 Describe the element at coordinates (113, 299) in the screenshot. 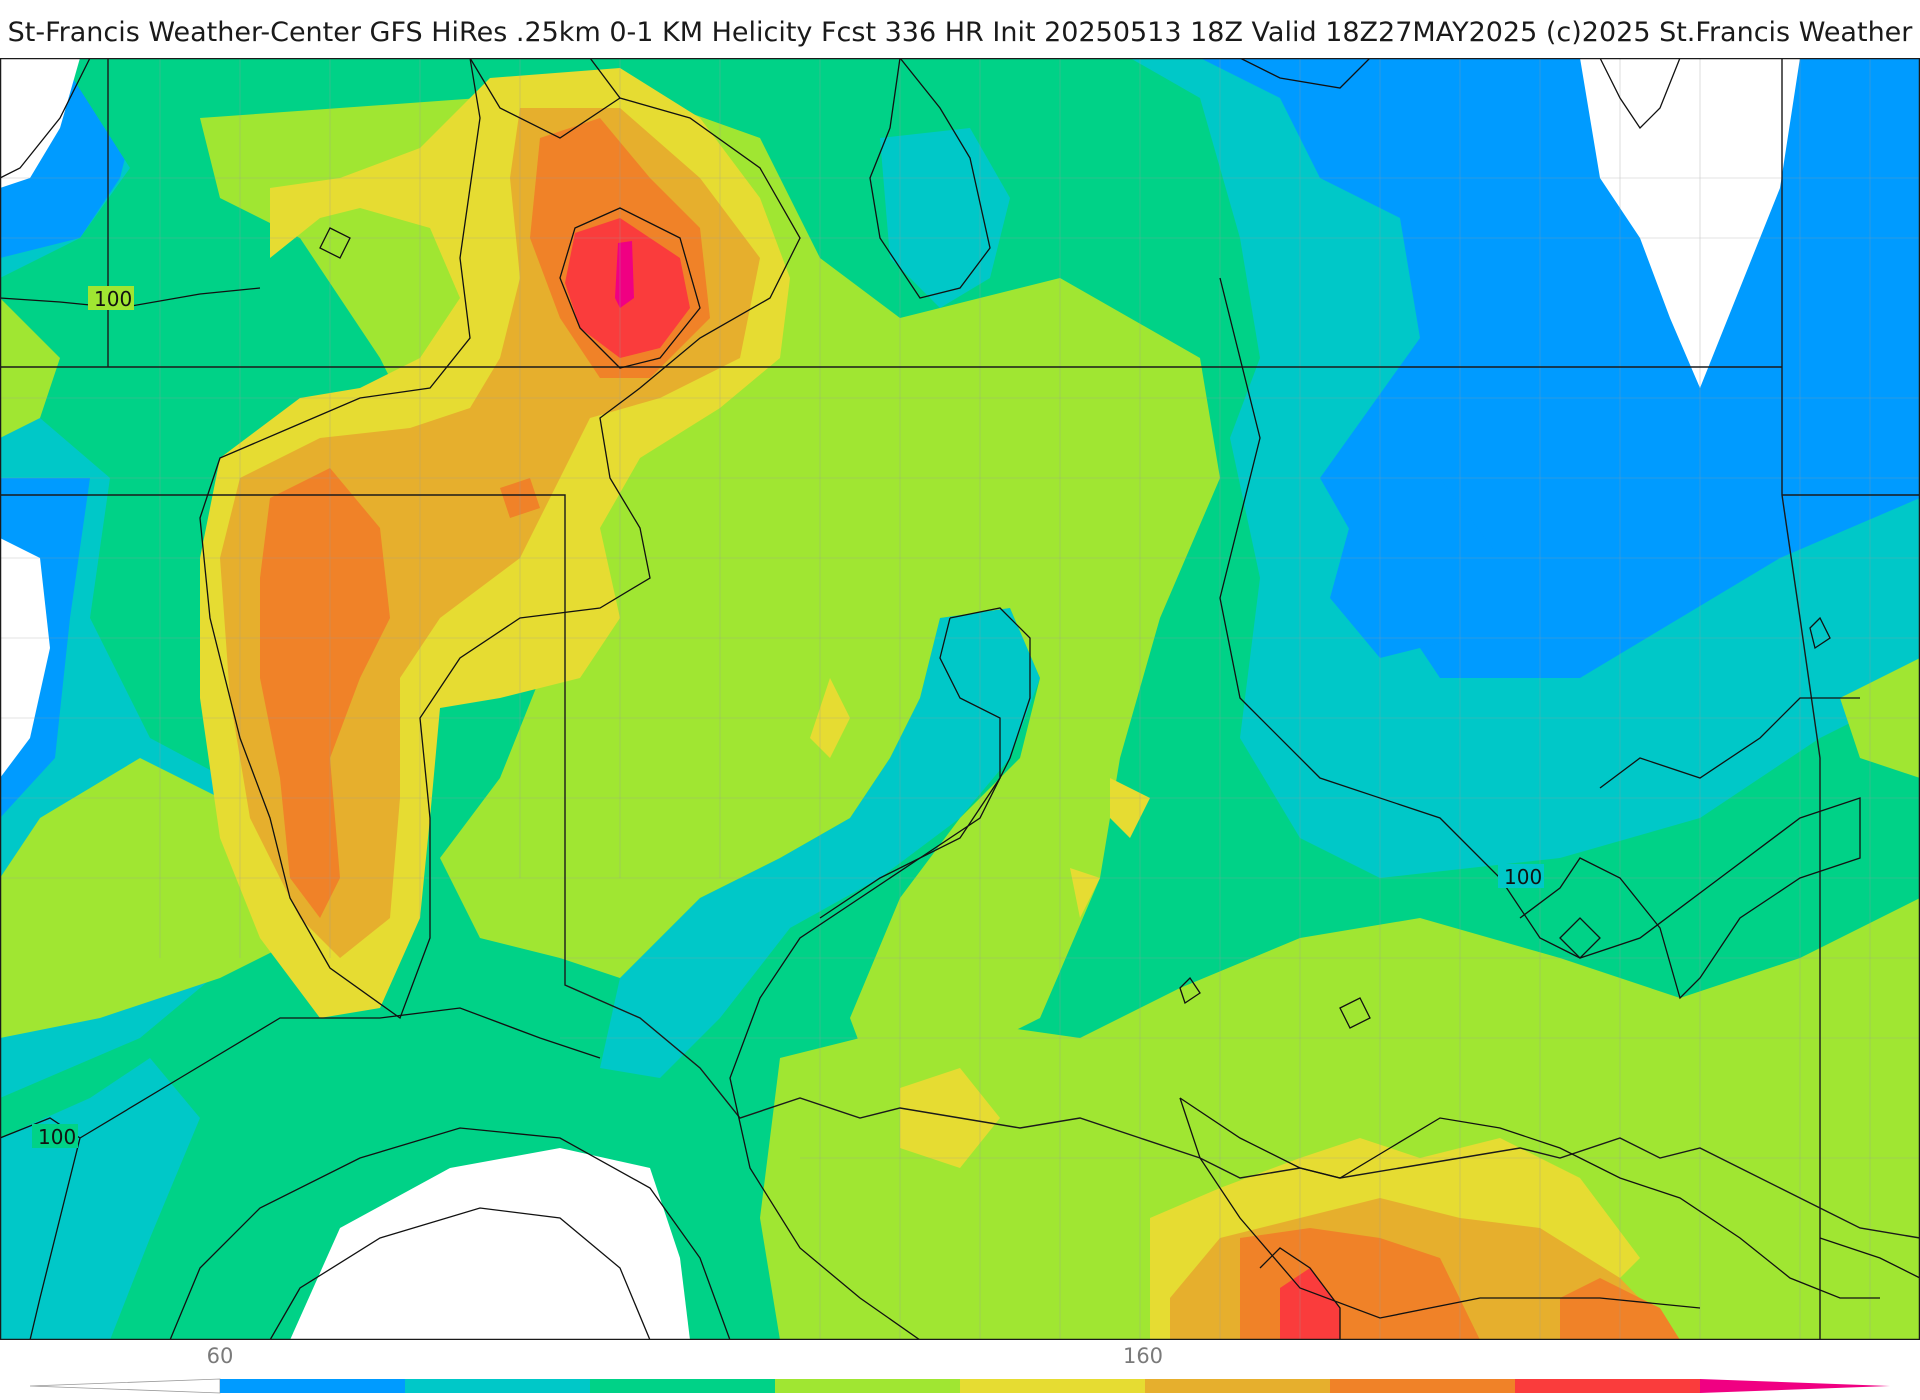

I see `contour-label-100-a: 100` at that location.